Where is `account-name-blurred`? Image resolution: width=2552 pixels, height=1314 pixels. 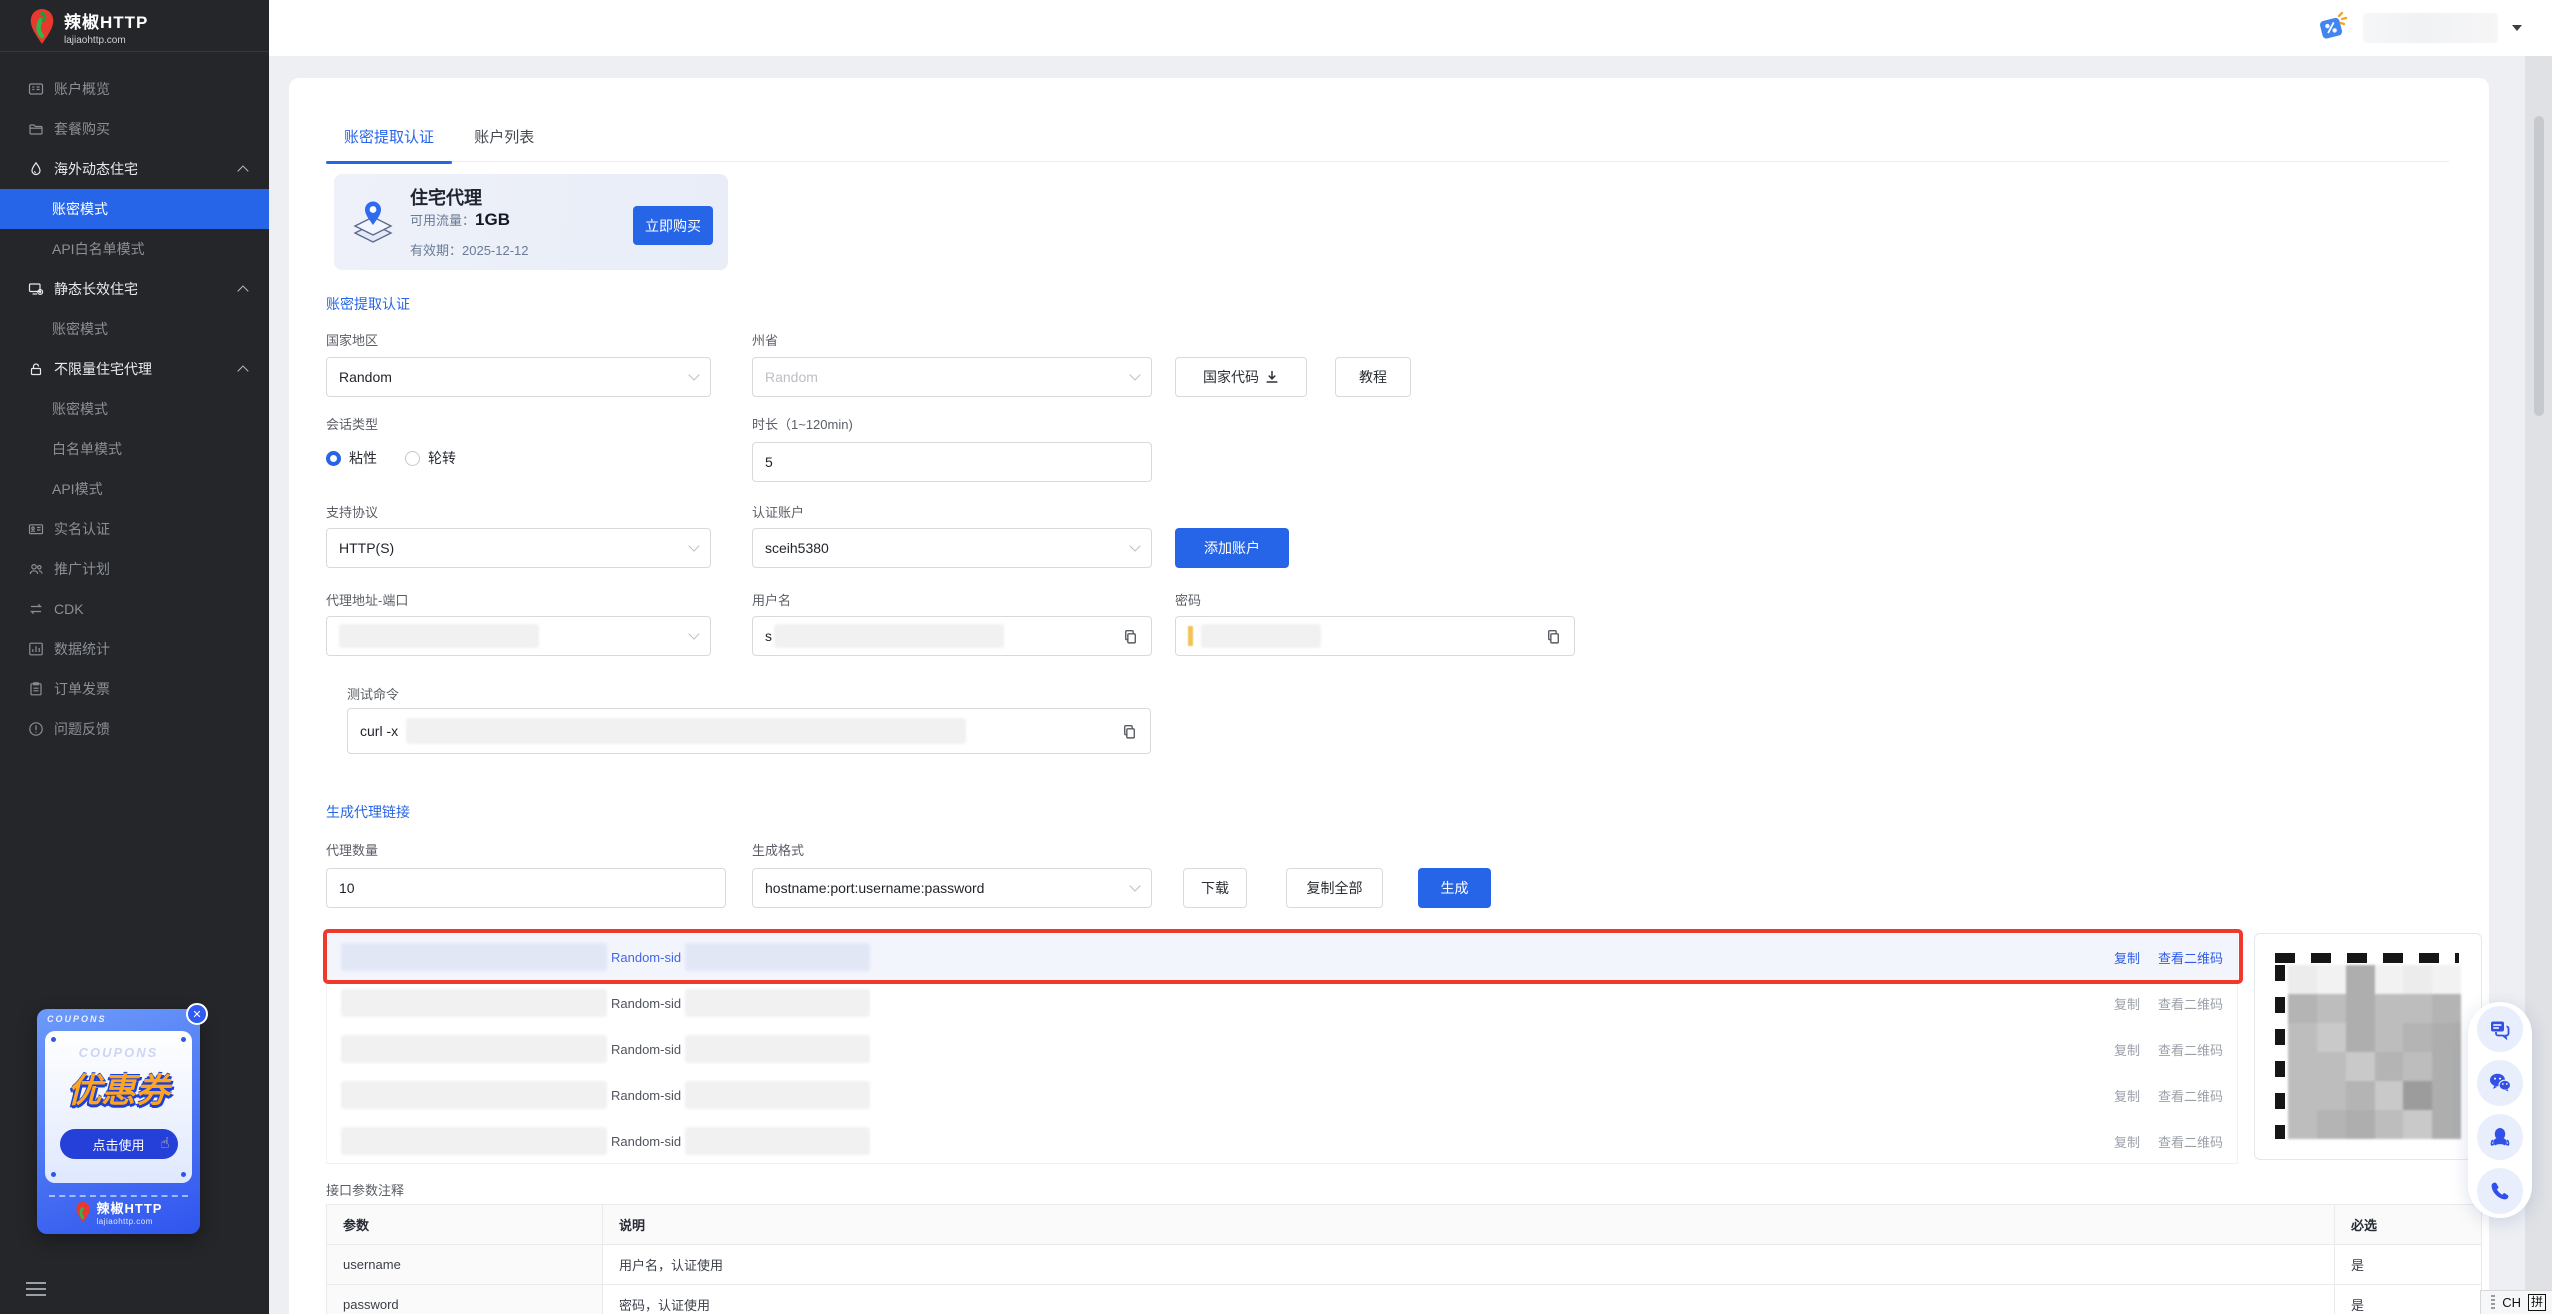
account-name-blurred is located at coordinates (2430, 28).